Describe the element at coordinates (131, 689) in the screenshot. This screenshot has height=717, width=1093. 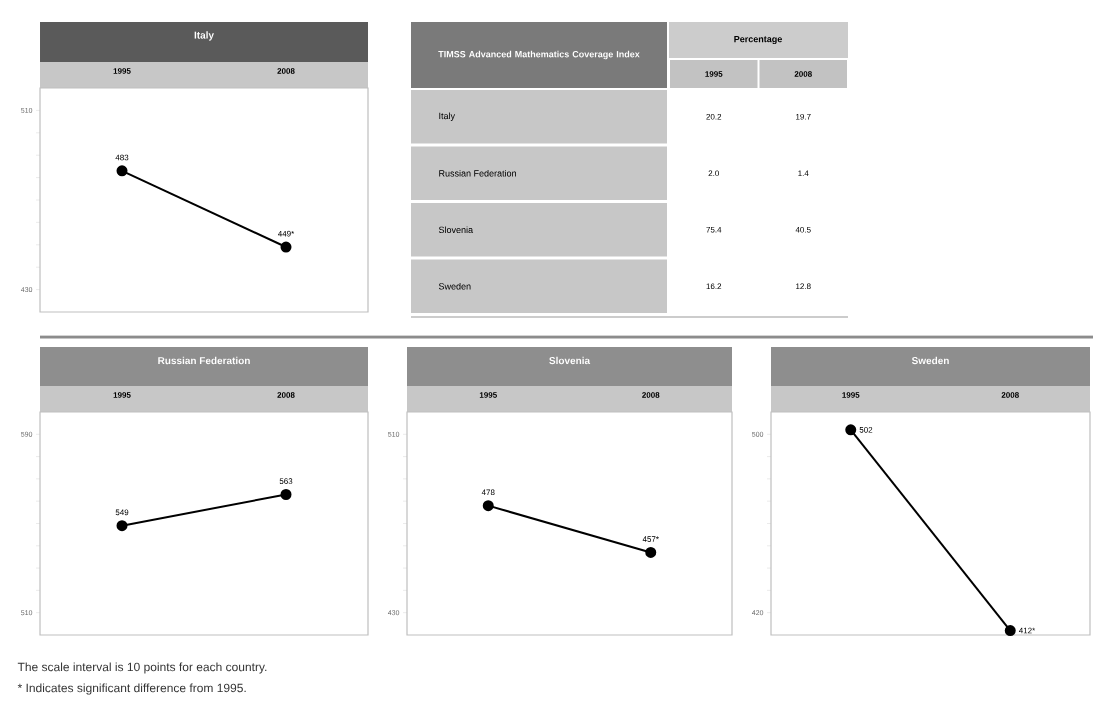
I see `text: * Indicates significant difference from 1995.` at that location.